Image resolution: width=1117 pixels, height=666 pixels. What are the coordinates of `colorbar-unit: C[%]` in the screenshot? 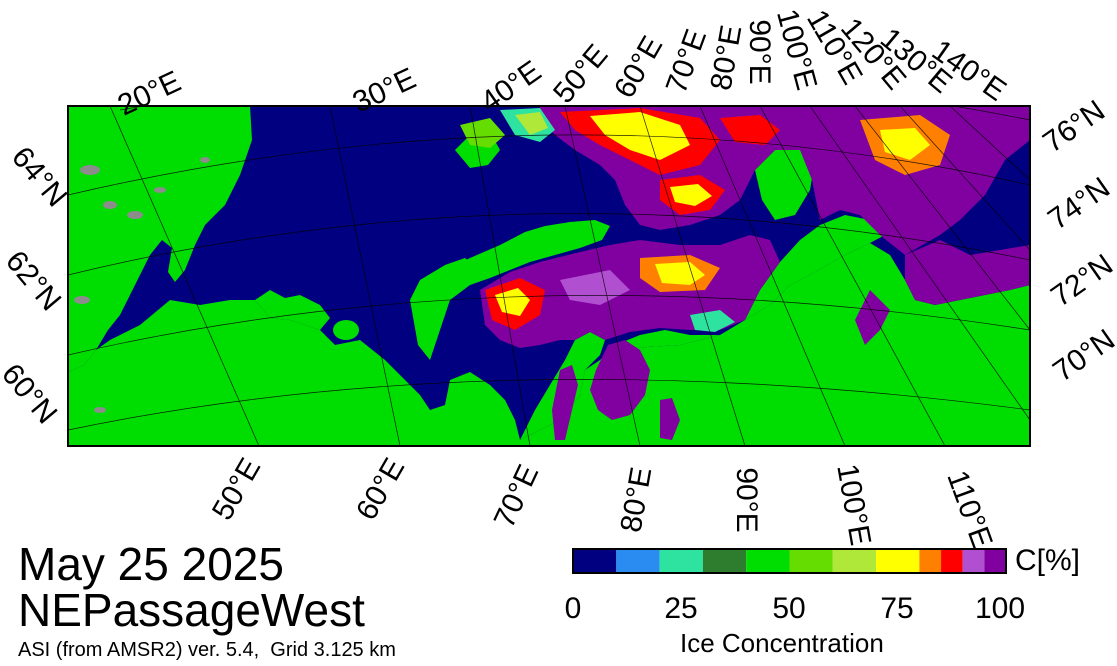 It's located at (1048, 560).